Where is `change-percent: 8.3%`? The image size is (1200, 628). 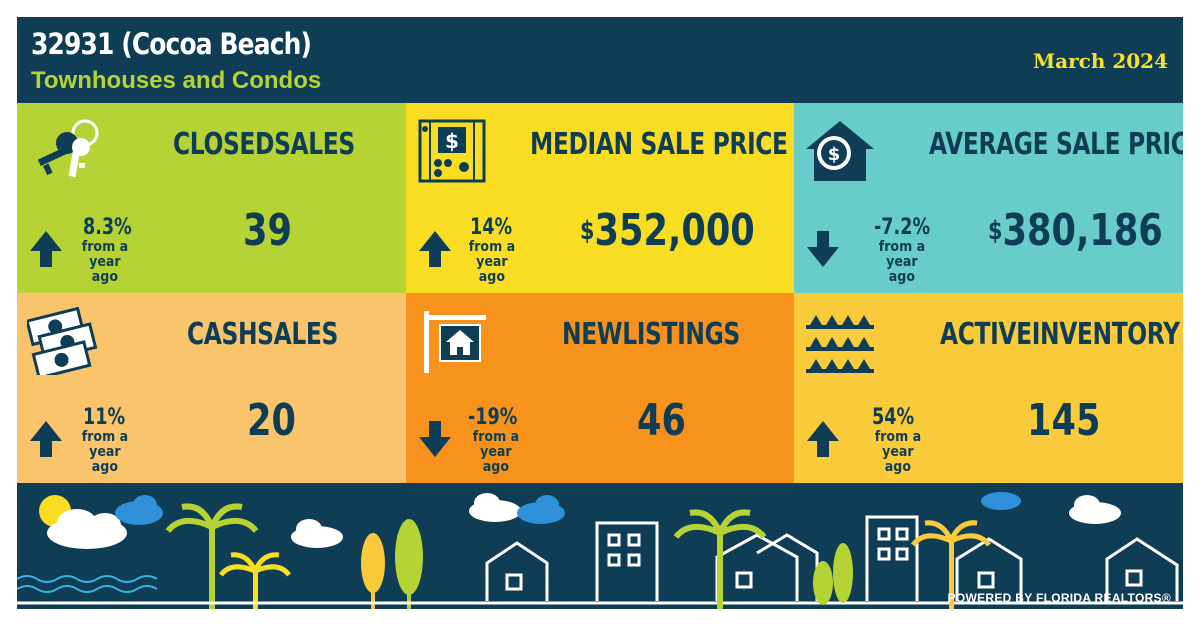 change-percent: 8.3% is located at coordinates (107, 227).